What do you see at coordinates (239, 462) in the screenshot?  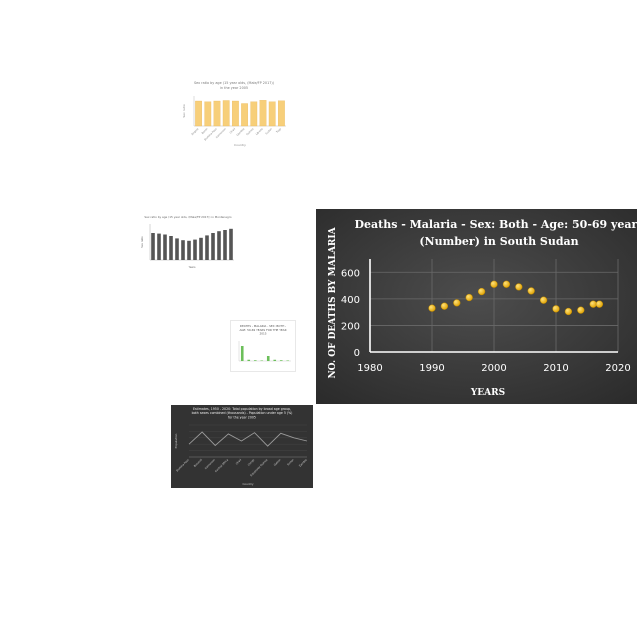 I see `chart-5-tick-label: Chad` at bounding box center [239, 462].